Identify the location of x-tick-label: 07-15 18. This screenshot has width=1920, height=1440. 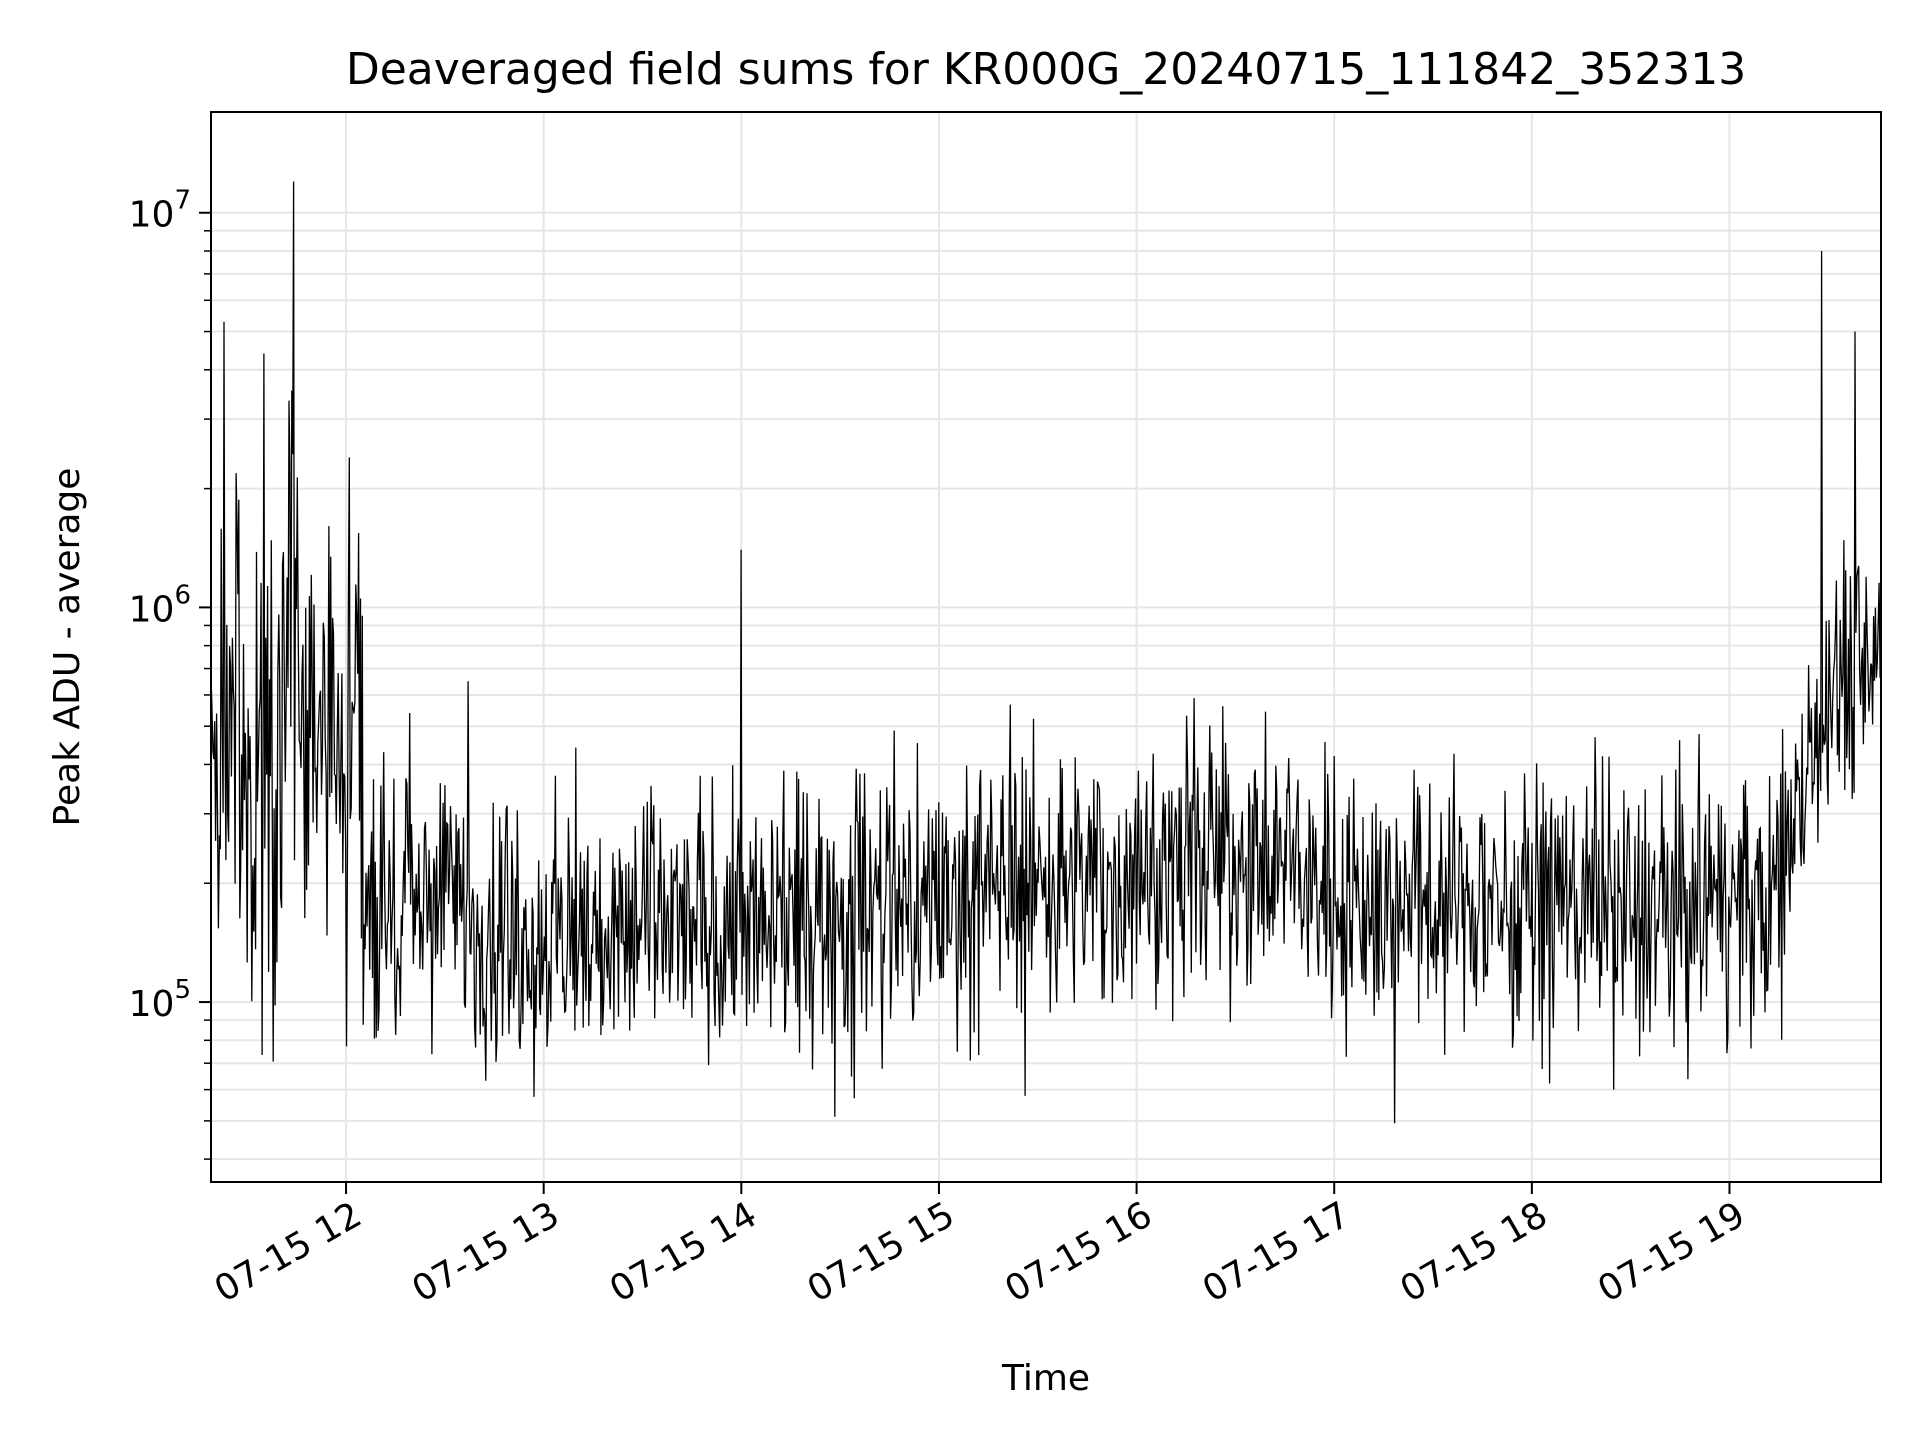
(1474, 1252).